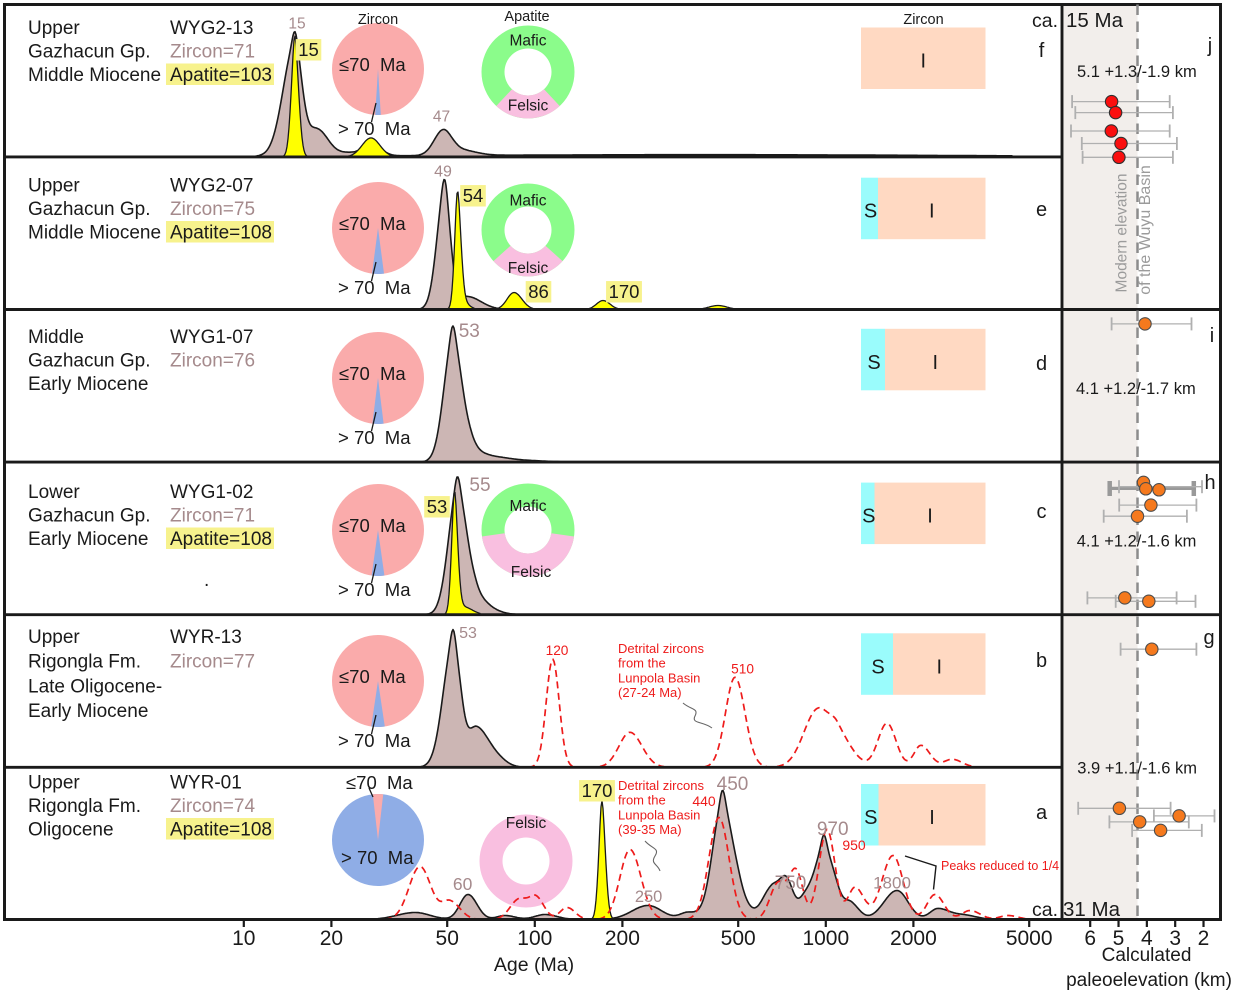 The height and width of the screenshot is (997, 1234). Describe the element at coordinates (212, 209) in the screenshot. I see `svg-text: Zircon=75` at that location.